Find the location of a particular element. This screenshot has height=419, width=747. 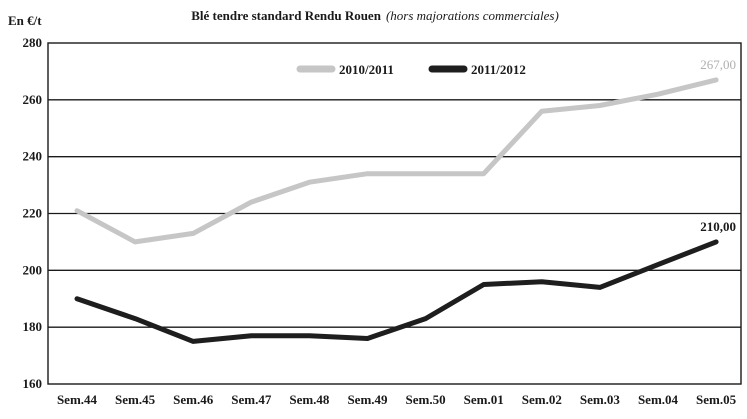

x-tick-label: Sem.50 is located at coordinates (426, 399).